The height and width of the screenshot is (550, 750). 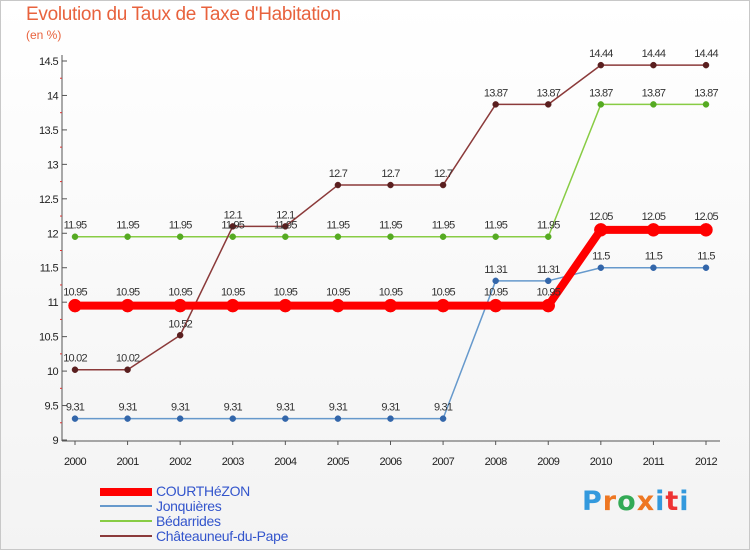 I want to click on legend-label-jonquieres: Jonquières, so click(x=189, y=506).